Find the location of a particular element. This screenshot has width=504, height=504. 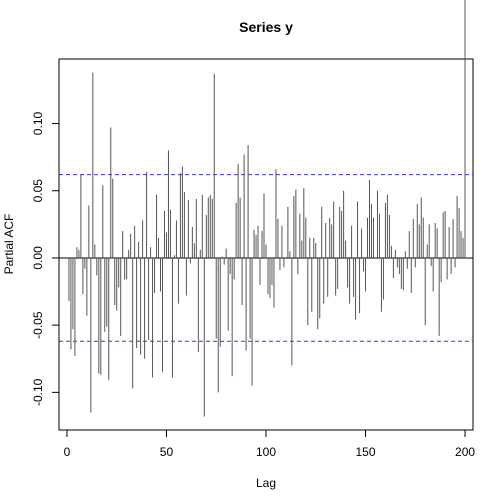

x-tick-label: 100 is located at coordinates (266, 452).